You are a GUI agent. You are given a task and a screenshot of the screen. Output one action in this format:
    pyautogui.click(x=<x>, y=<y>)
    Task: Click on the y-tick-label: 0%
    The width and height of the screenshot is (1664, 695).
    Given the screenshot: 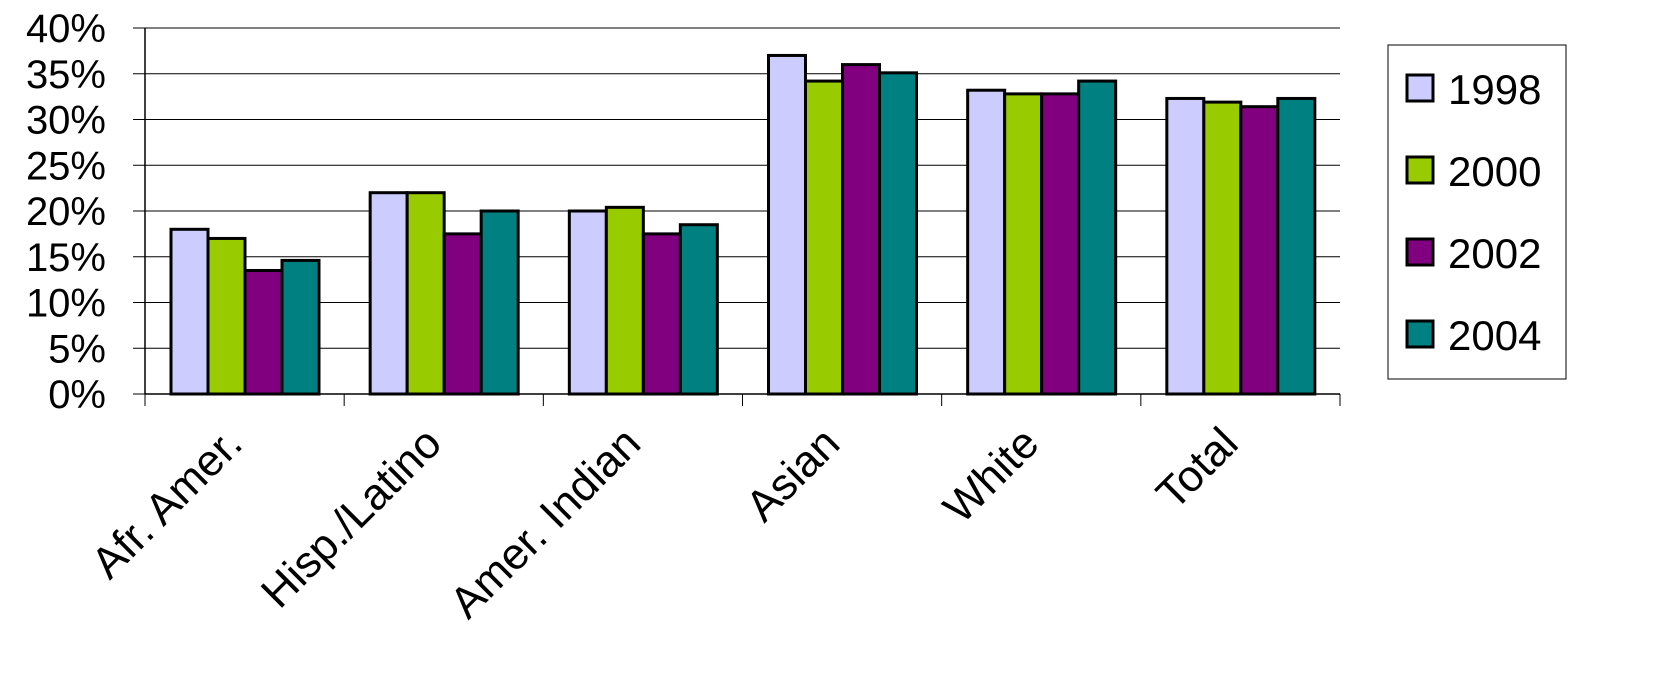 What is the action you would take?
    pyautogui.click(x=77, y=395)
    